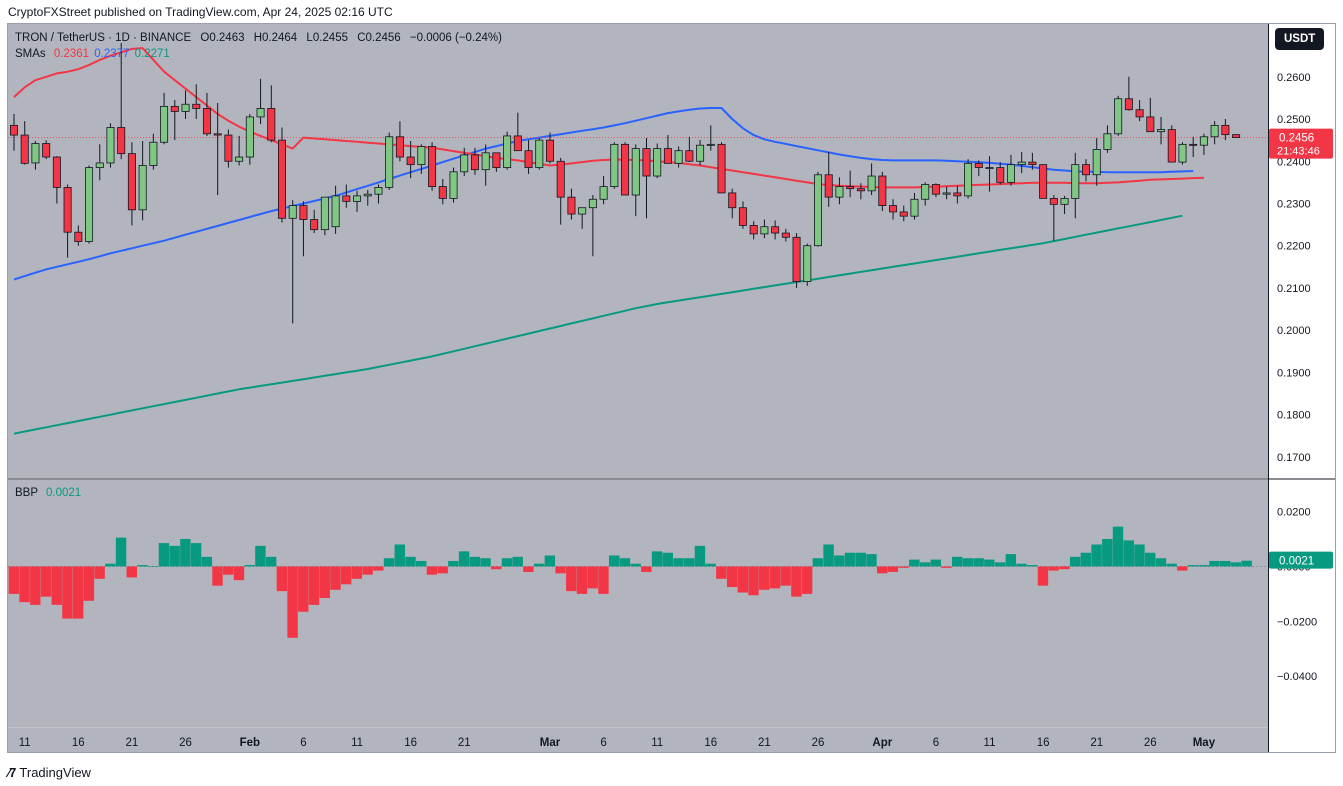 The width and height of the screenshot is (1343, 786). What do you see at coordinates (250, 743) in the screenshot?
I see `time-tick-label: Feb` at bounding box center [250, 743].